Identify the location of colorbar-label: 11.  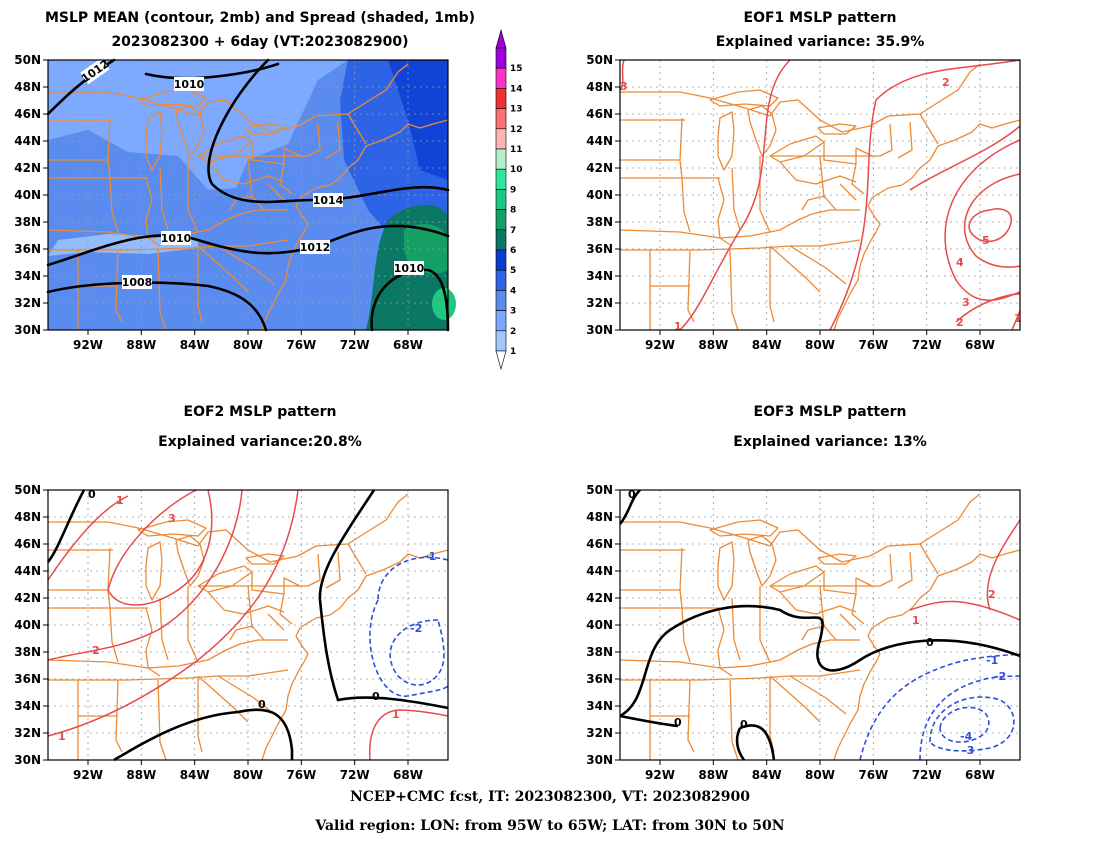
(516, 150).